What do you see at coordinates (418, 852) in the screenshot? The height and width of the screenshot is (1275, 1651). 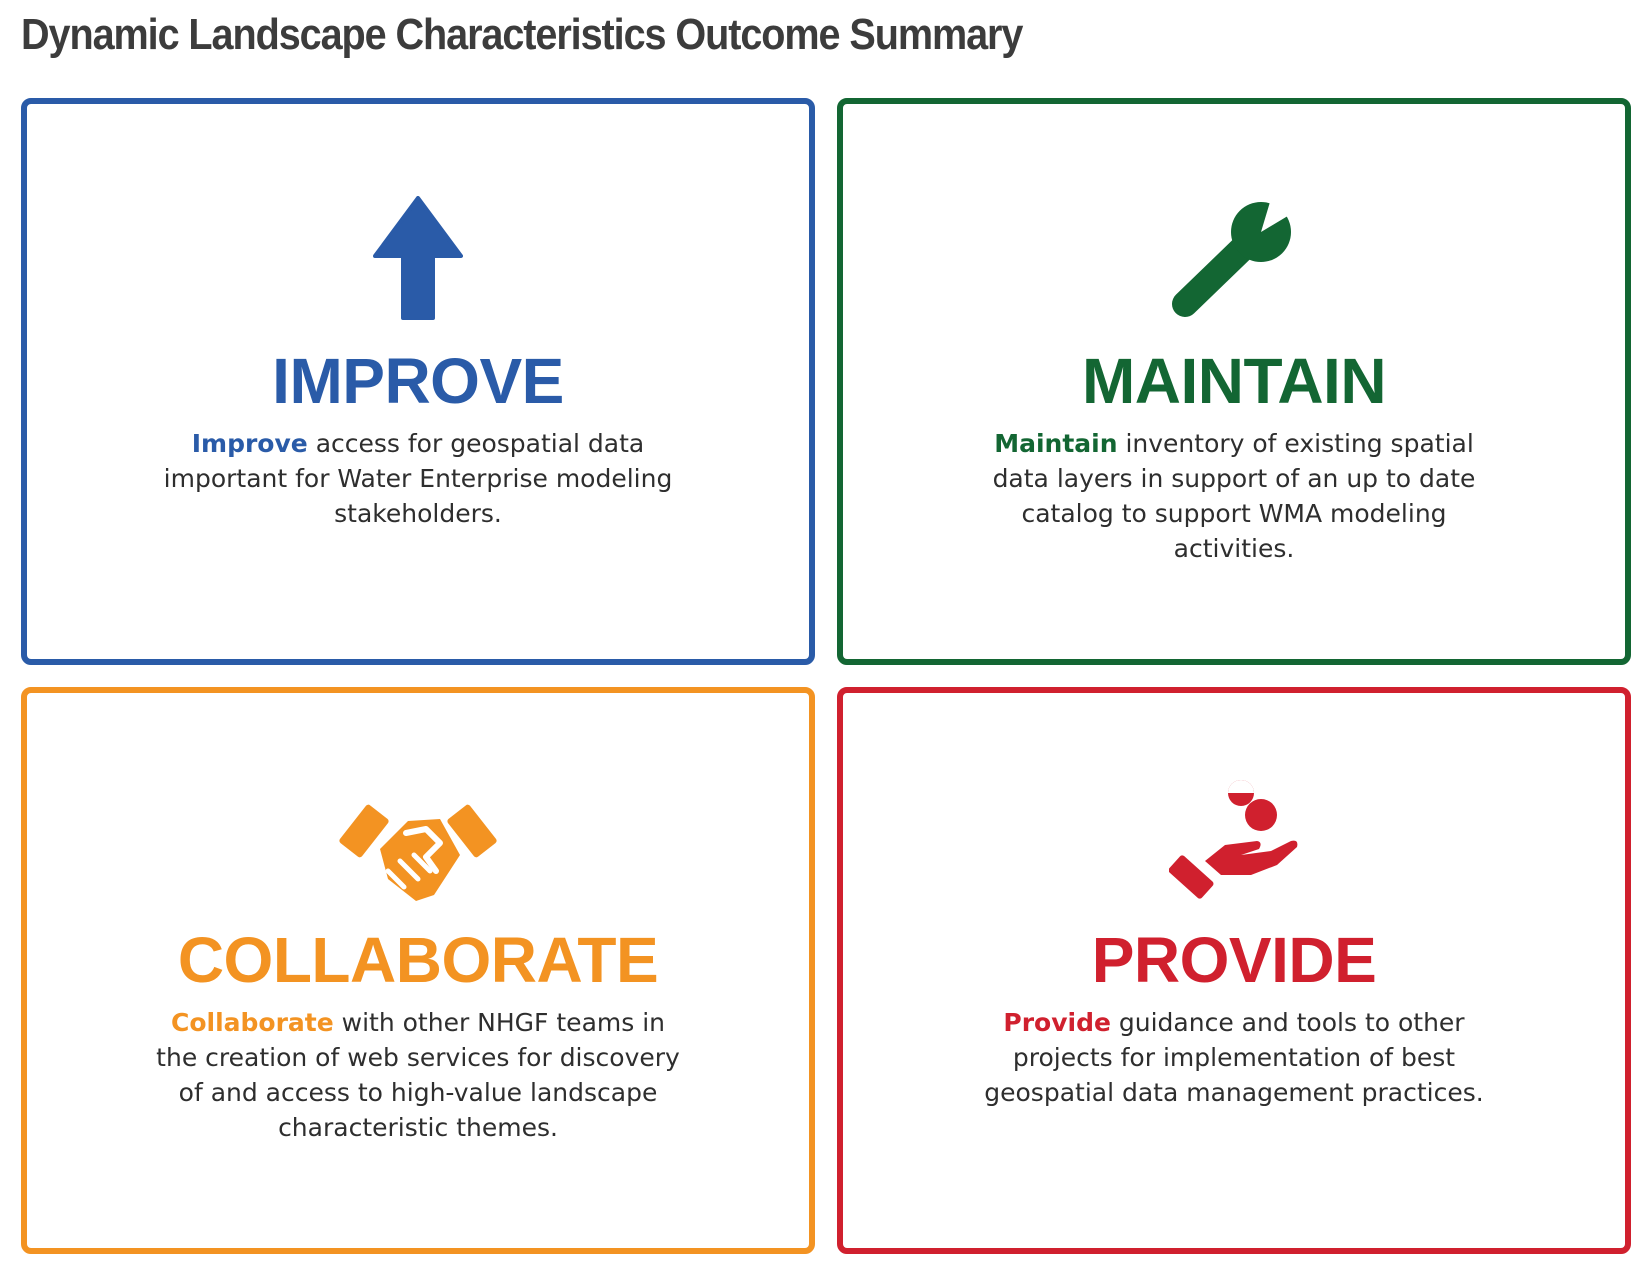 I see `handshake-icon` at bounding box center [418, 852].